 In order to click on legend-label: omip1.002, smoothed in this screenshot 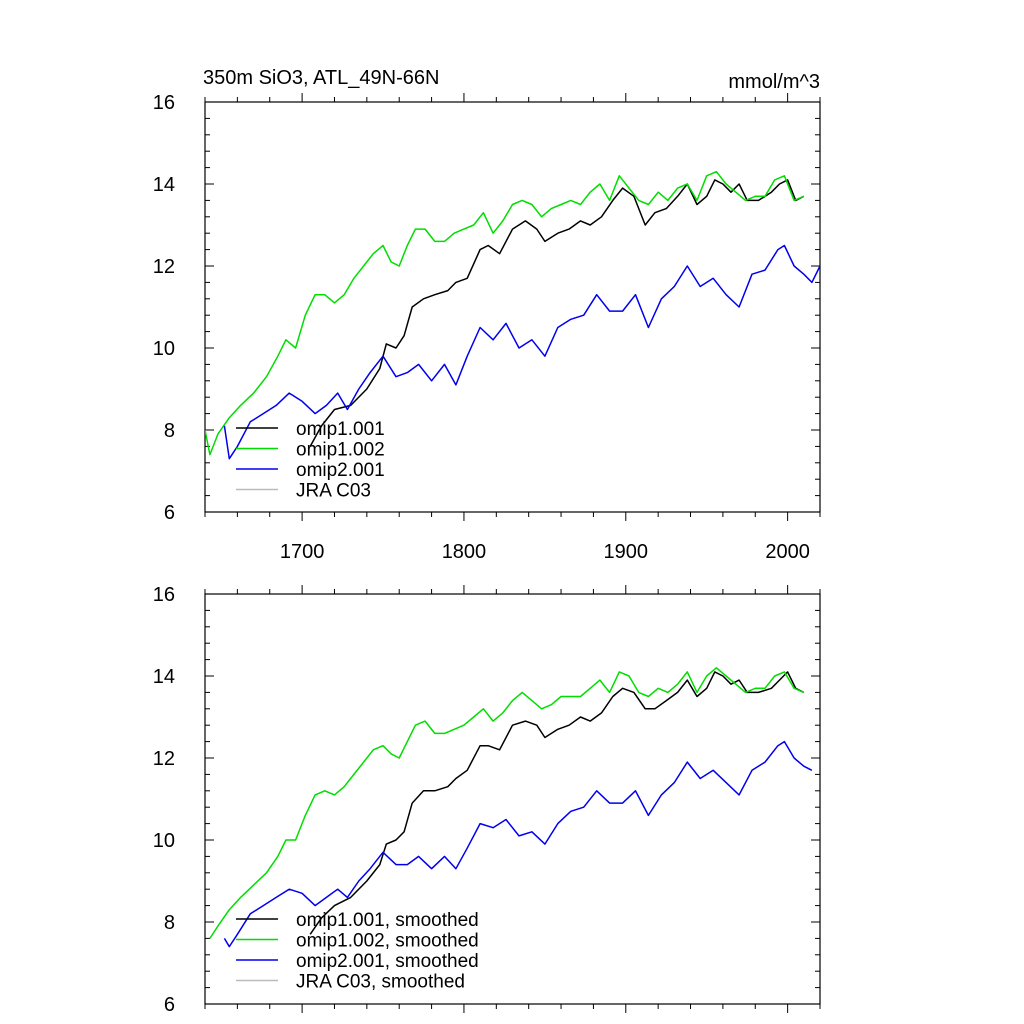, I will do `click(387, 941)`.